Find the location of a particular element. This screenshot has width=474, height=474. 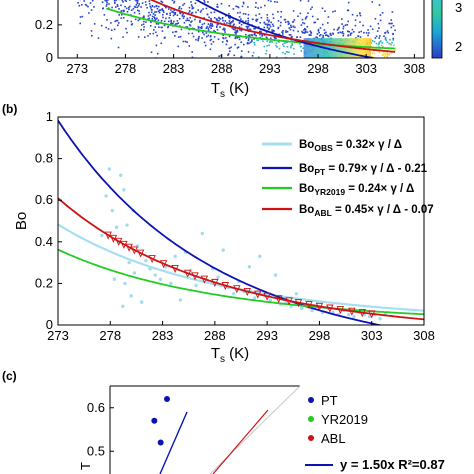

legend-label-pt: PT is located at coordinates (329, 400).